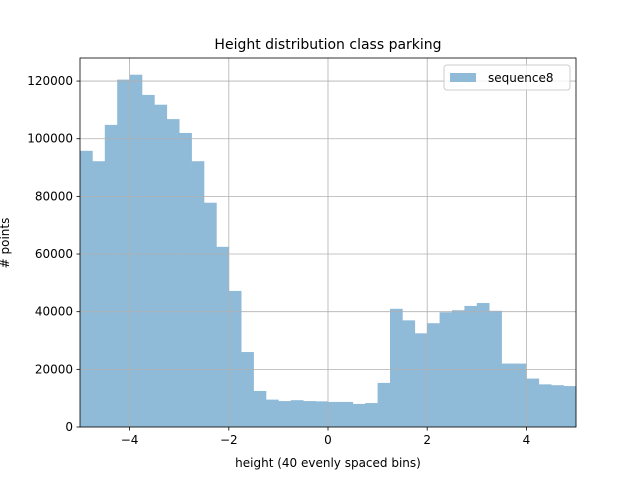  What do you see at coordinates (520, 78) in the screenshot?
I see `legend-label: sequence8` at bounding box center [520, 78].